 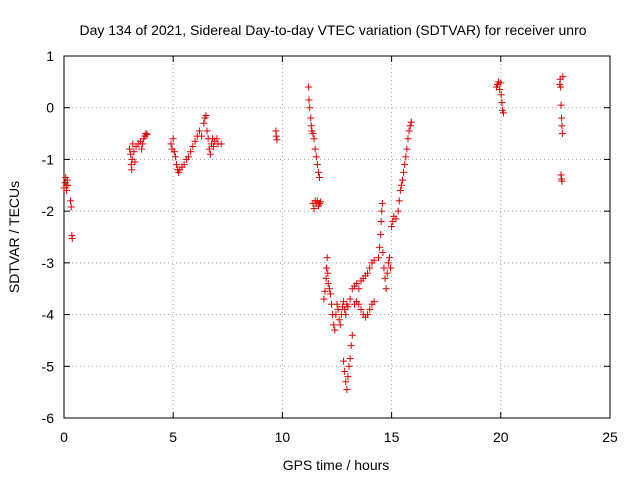 I want to click on y-axis-label: SDTVAR / TECUs, so click(x=14, y=237).